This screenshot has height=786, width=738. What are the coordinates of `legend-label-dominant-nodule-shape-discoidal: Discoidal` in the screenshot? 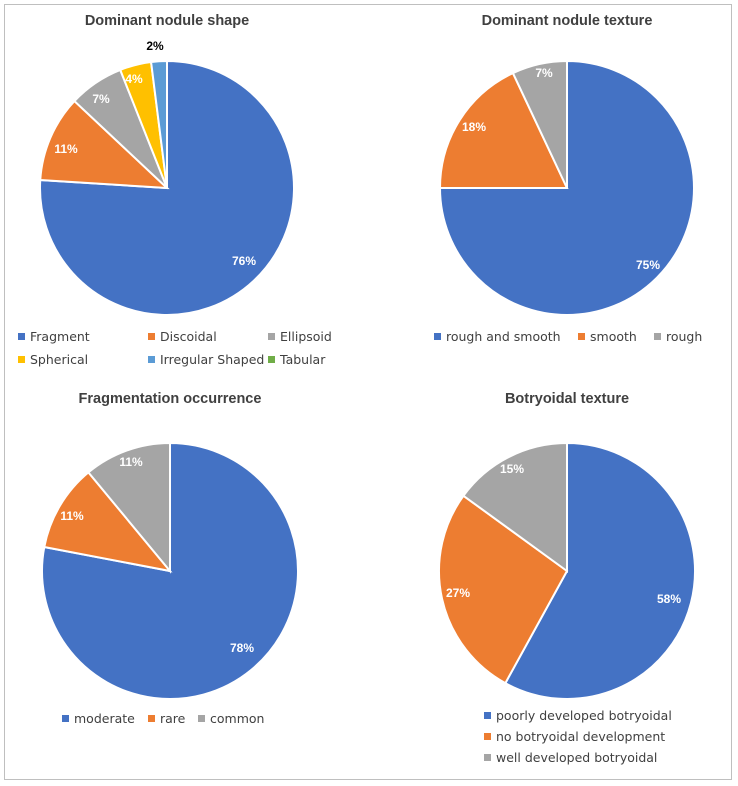 It's located at (188, 336).